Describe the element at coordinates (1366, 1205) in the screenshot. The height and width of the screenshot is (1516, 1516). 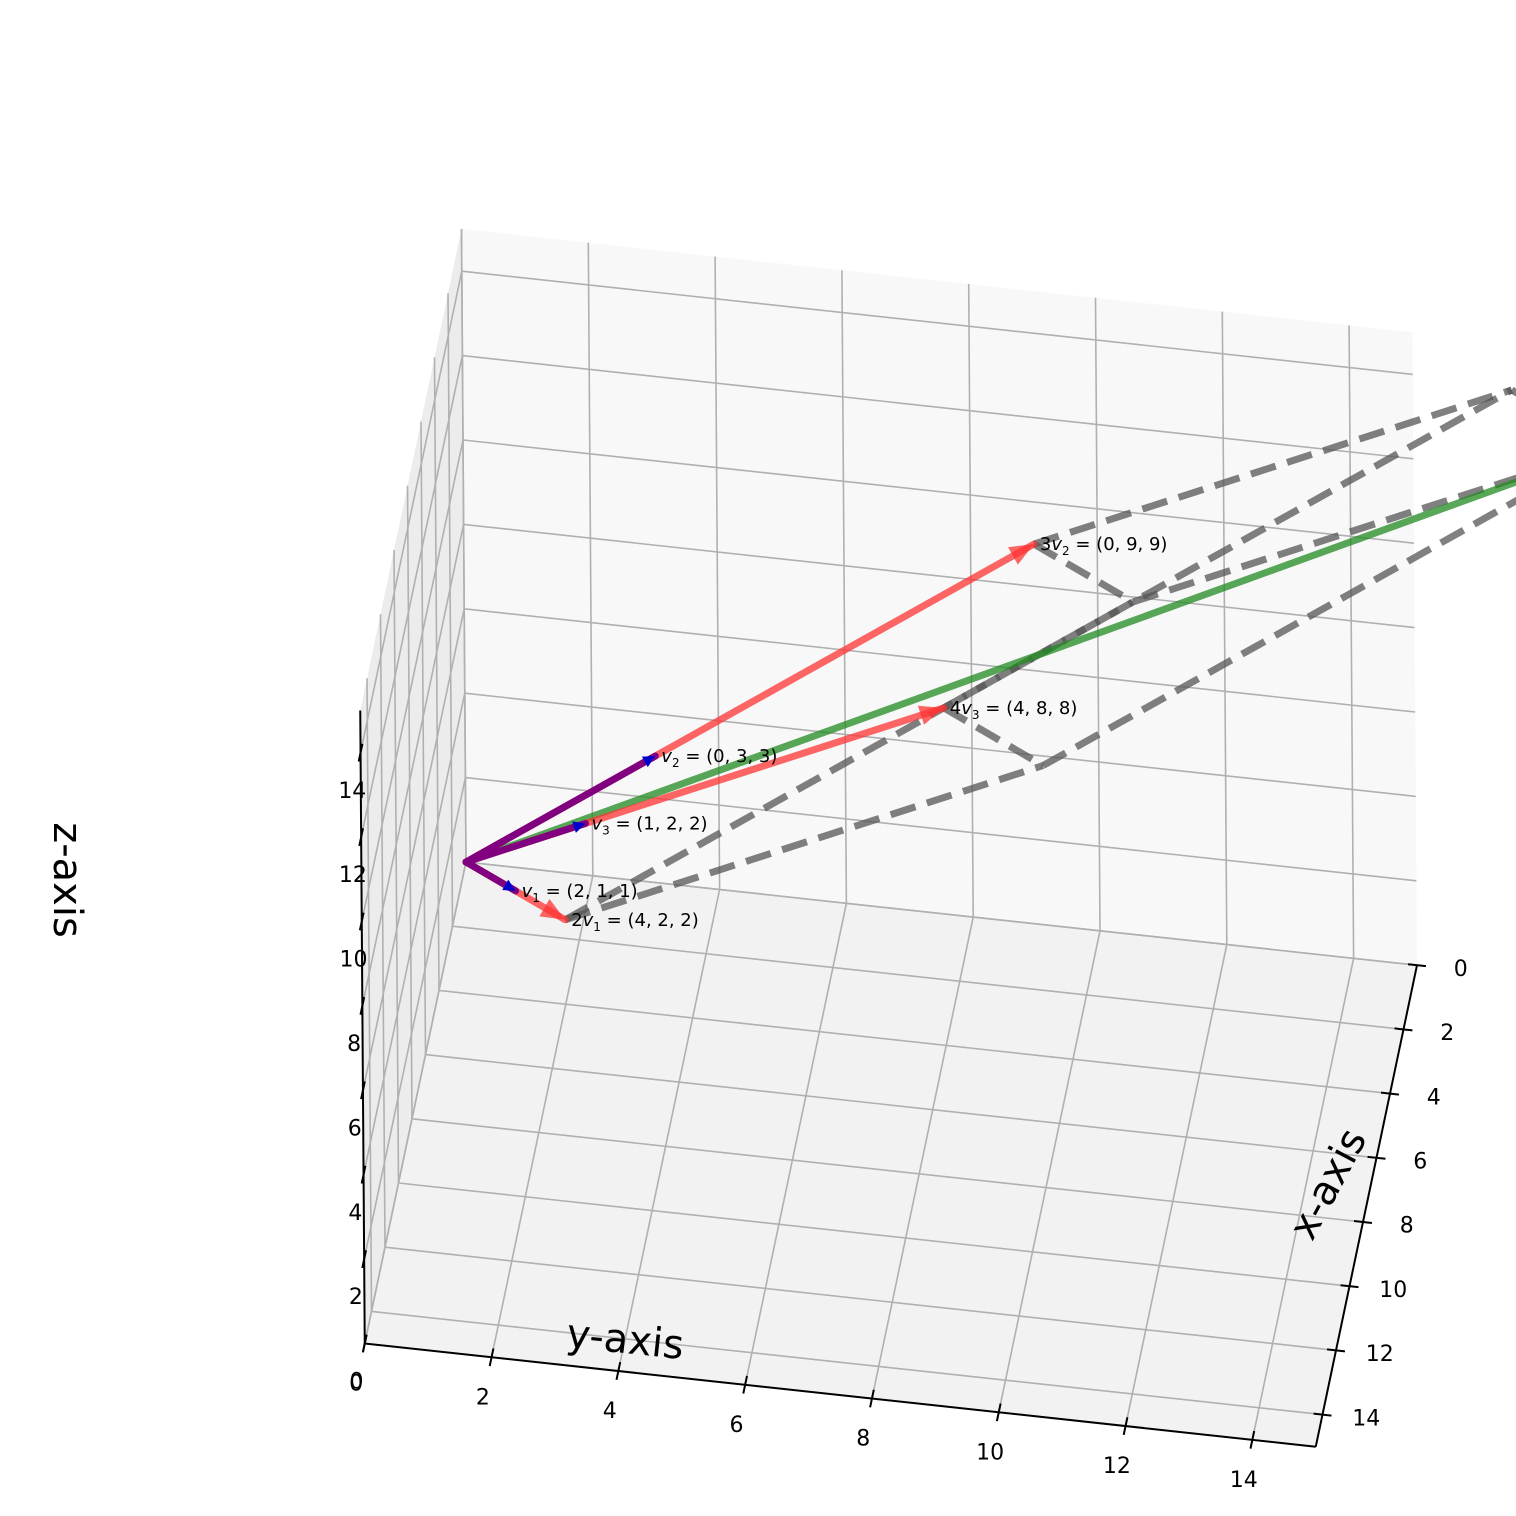
I see `x-axis-line` at that location.